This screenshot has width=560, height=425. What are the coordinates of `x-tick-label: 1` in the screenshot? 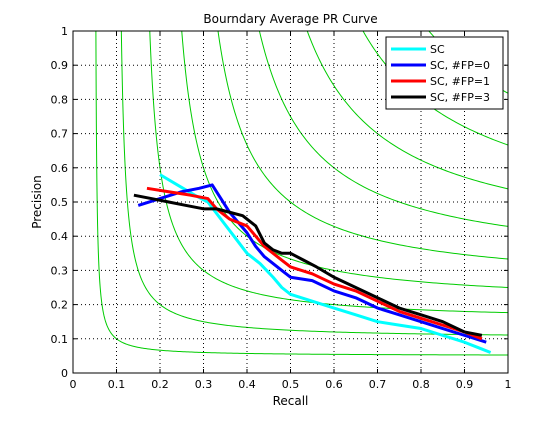 It's located at (508, 384).